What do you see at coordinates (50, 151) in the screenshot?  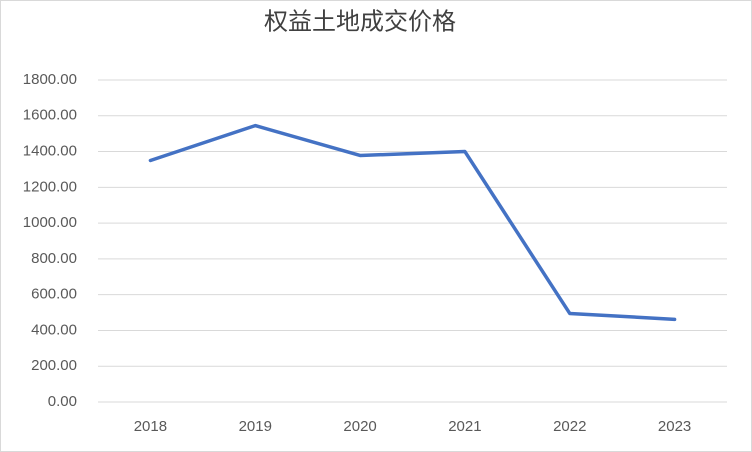 I see `y-tick-label: 1400.00` at bounding box center [50, 151].